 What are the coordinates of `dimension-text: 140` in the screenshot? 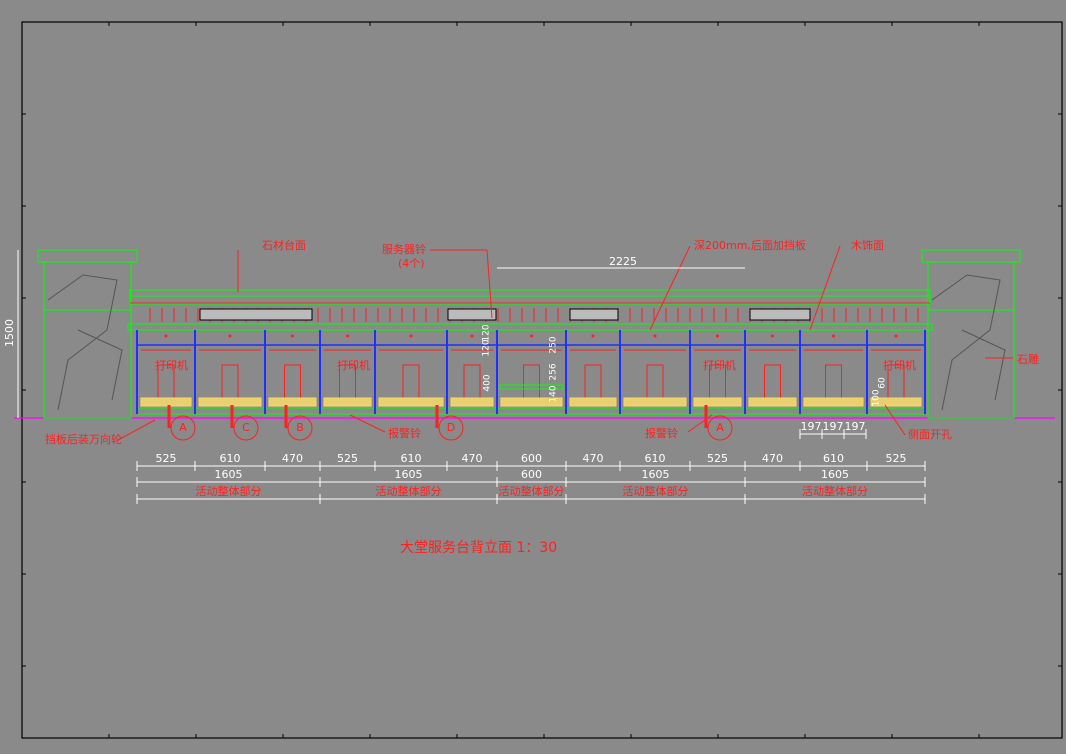 It's located at (554, 393).